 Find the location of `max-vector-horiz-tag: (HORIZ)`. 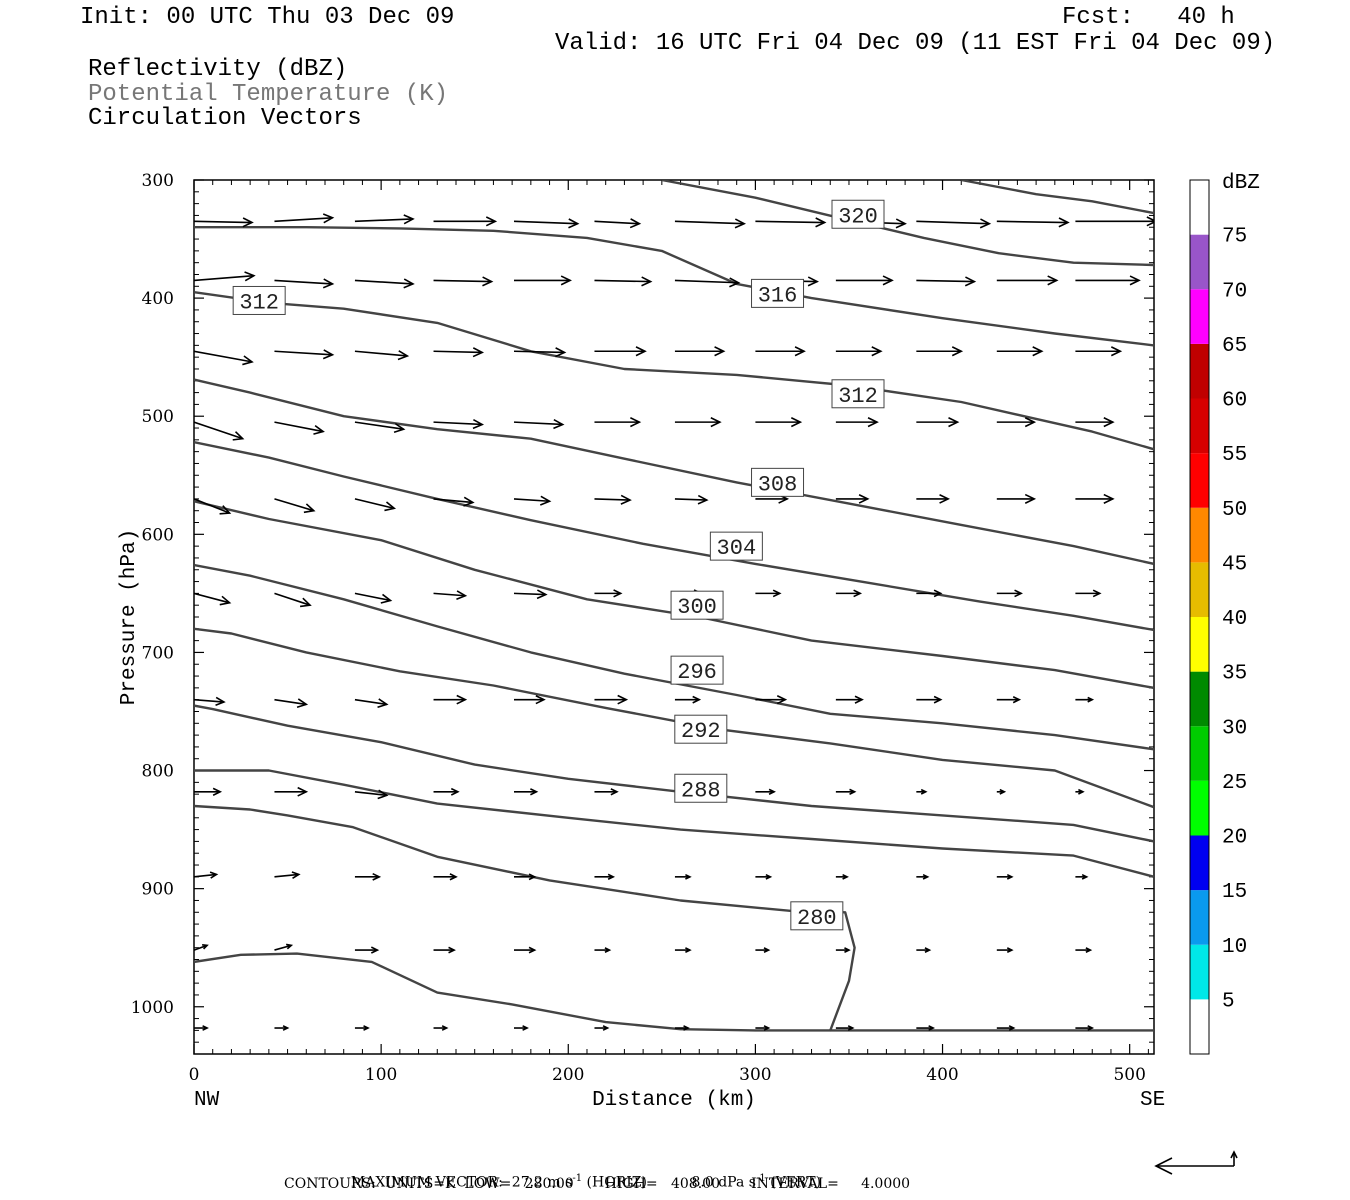

max-vector-horiz-tag: (HORIZ) is located at coordinates (616, 1182).